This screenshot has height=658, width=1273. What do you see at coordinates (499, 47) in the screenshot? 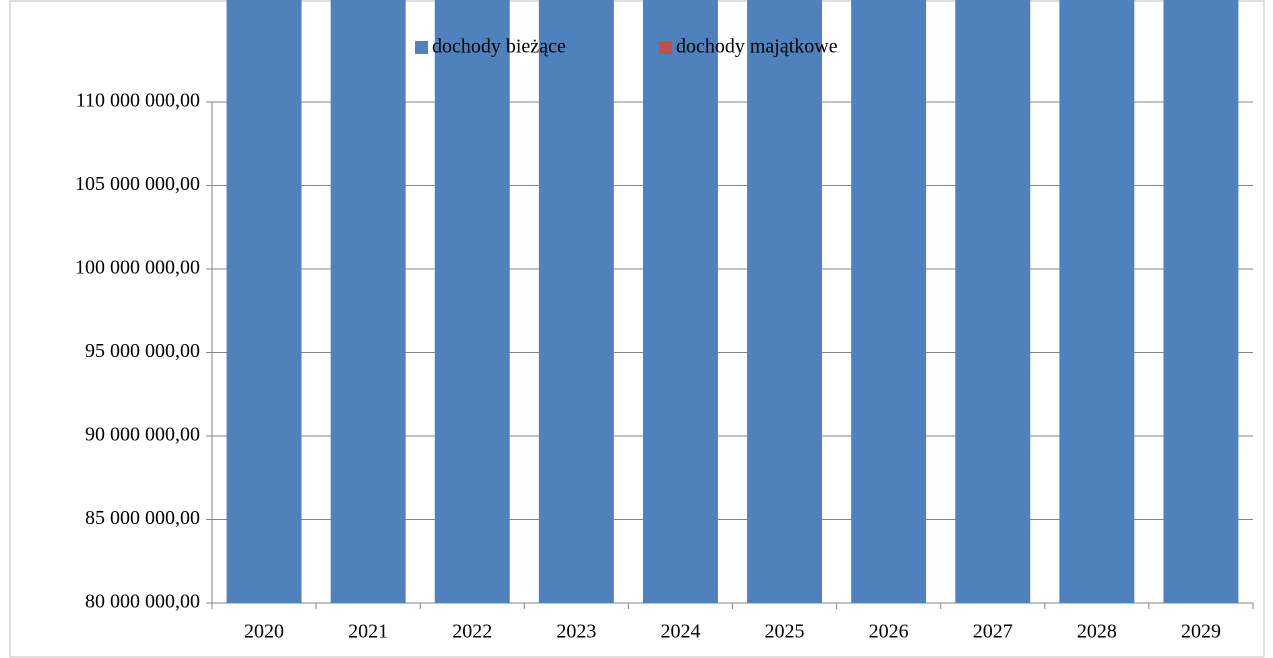
I see `legend-label: dochody bieżące` at bounding box center [499, 47].